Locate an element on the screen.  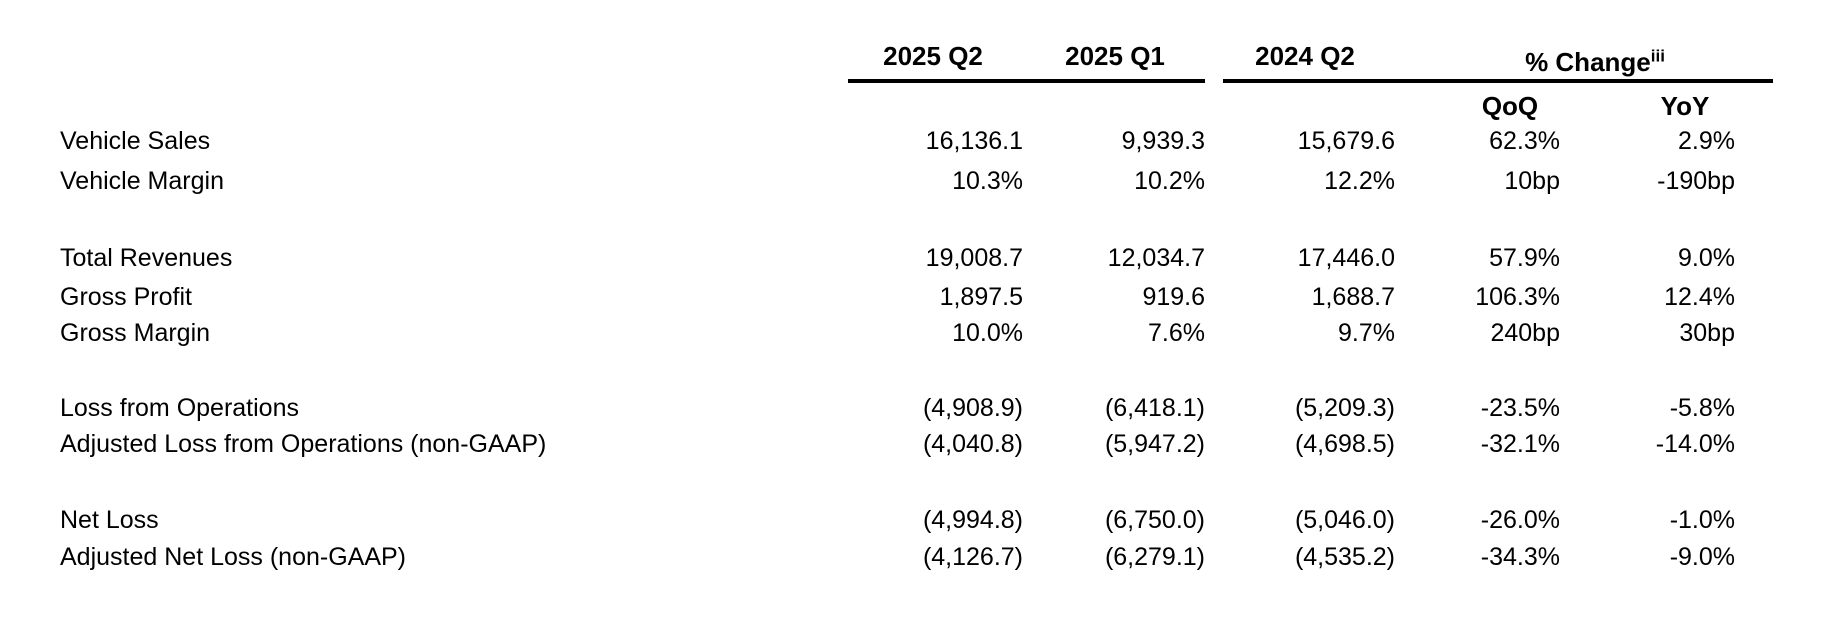
cell-2025-q1: (6,418.1) is located at coordinates (1154, 408).